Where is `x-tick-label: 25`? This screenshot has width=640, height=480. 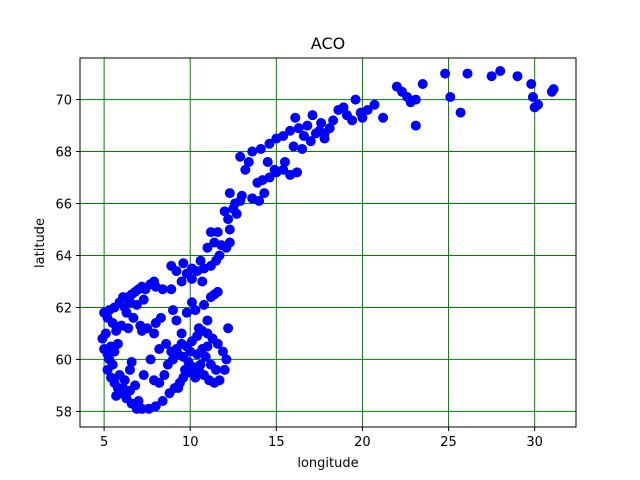 x-tick-label: 25 is located at coordinates (448, 442).